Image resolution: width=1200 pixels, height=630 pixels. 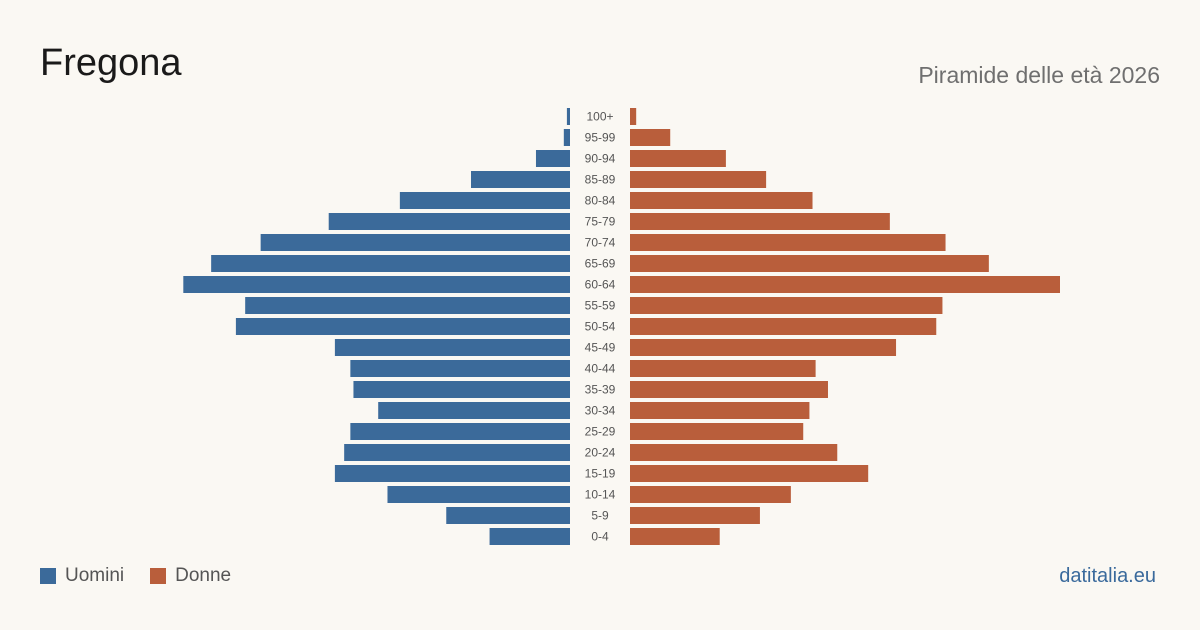 What do you see at coordinates (600, 327) in the screenshot?
I see `age-label-50-54: 50-54` at bounding box center [600, 327].